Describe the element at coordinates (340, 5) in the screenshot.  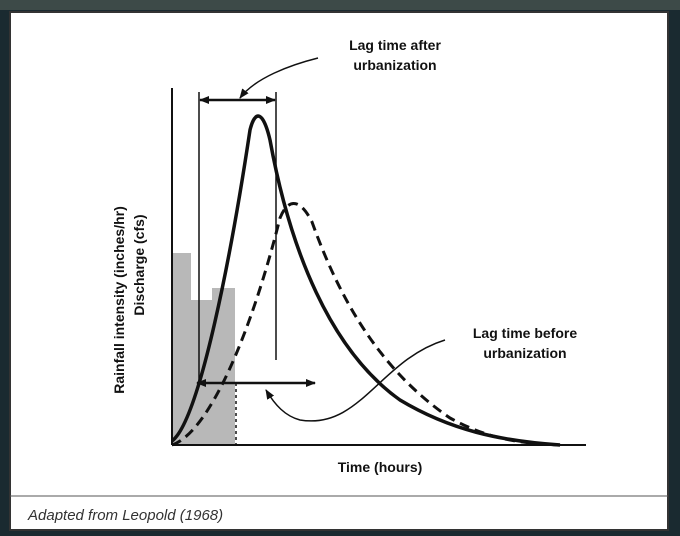
I see `top-strip` at that location.